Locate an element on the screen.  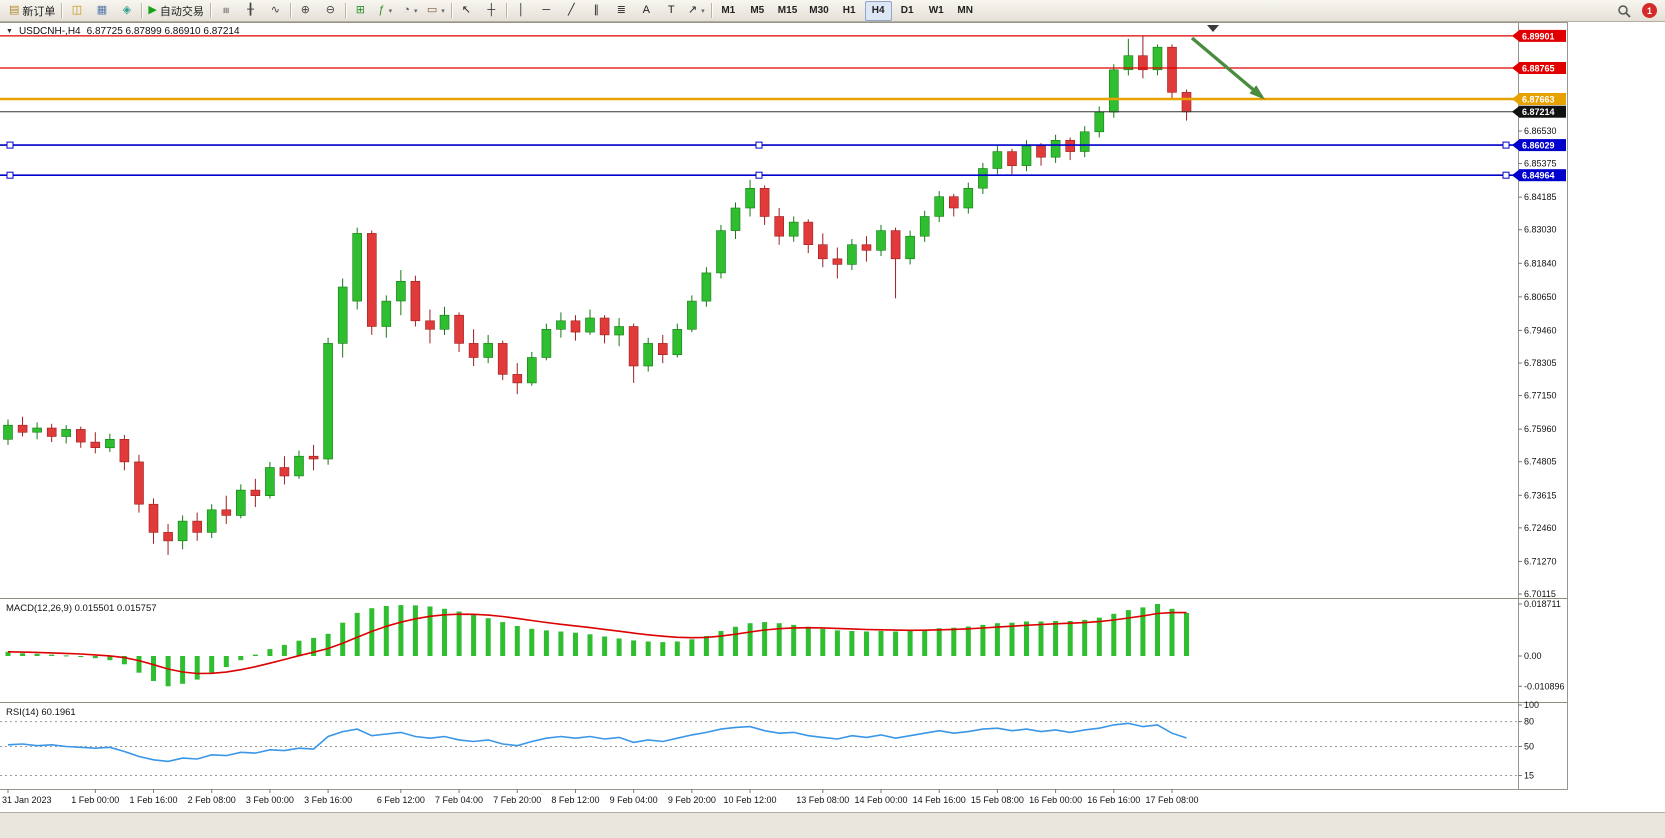
new-order-button: ▤ 新订单 is located at coordinates (32, 11).